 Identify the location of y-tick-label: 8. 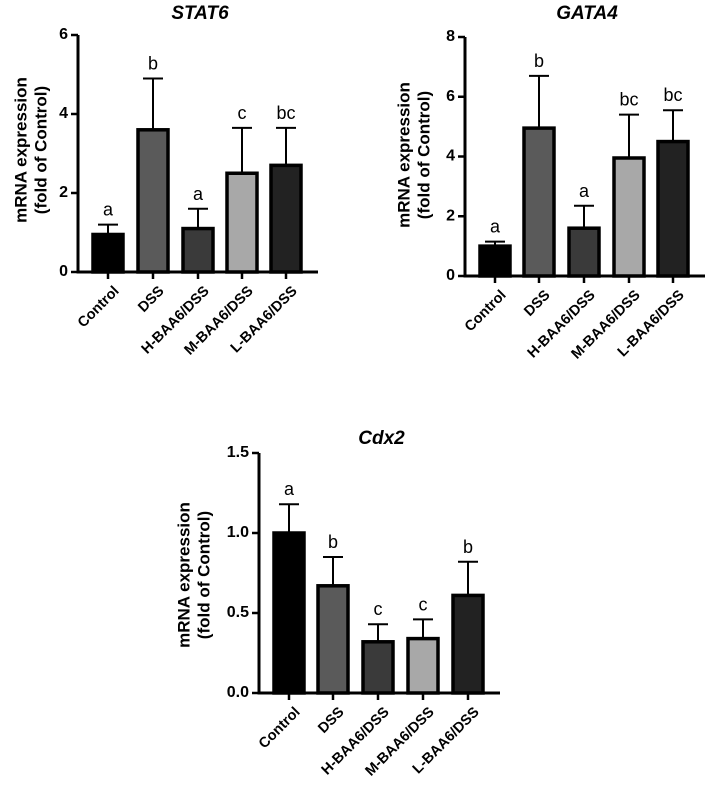
(450, 36).